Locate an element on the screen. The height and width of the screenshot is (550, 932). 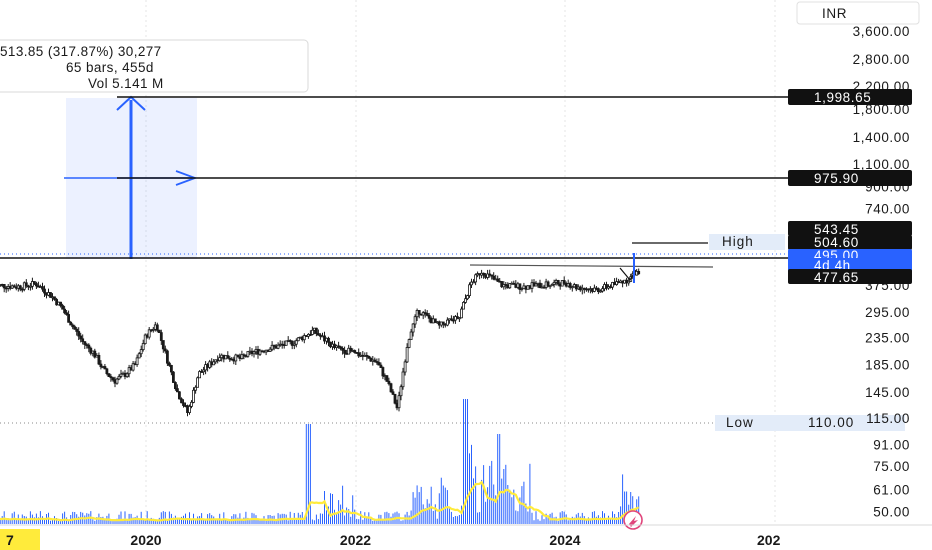
y-tick-label: 91.00 is located at coordinates (891, 444).